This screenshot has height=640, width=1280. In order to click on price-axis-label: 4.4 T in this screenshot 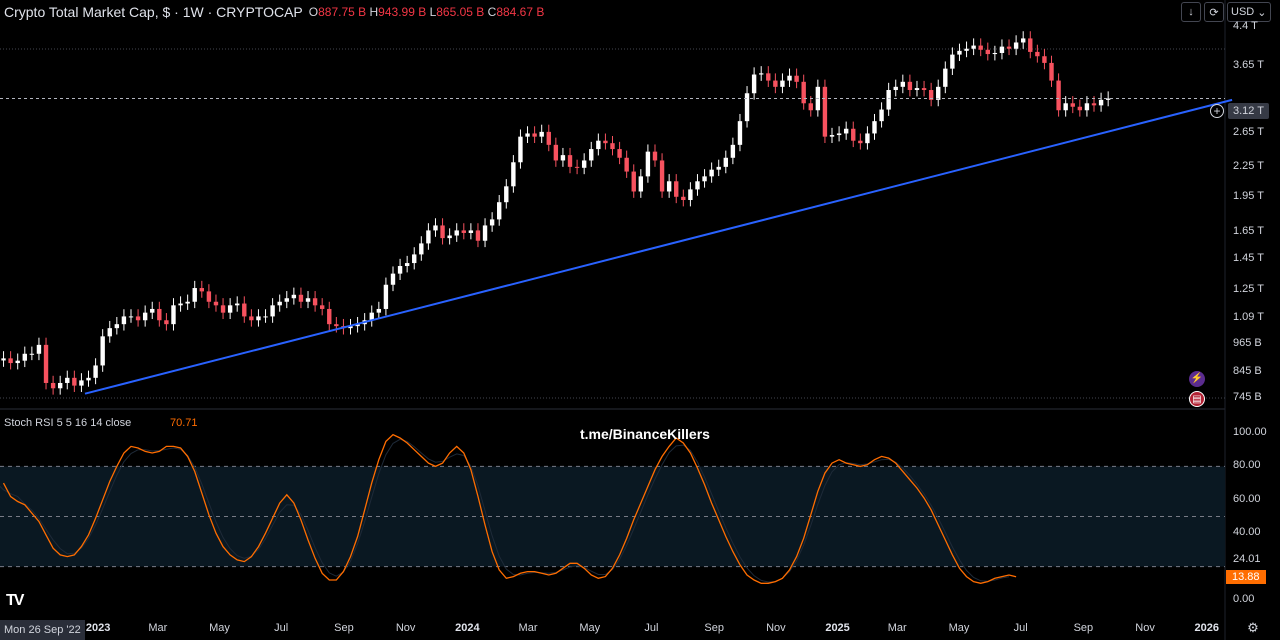, I will do `click(1245, 25)`.